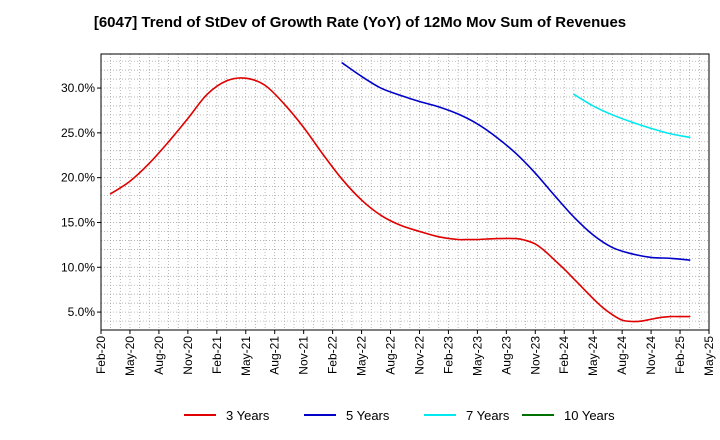  I want to click on legend-item-10-years: 10 Years, so click(568, 415).